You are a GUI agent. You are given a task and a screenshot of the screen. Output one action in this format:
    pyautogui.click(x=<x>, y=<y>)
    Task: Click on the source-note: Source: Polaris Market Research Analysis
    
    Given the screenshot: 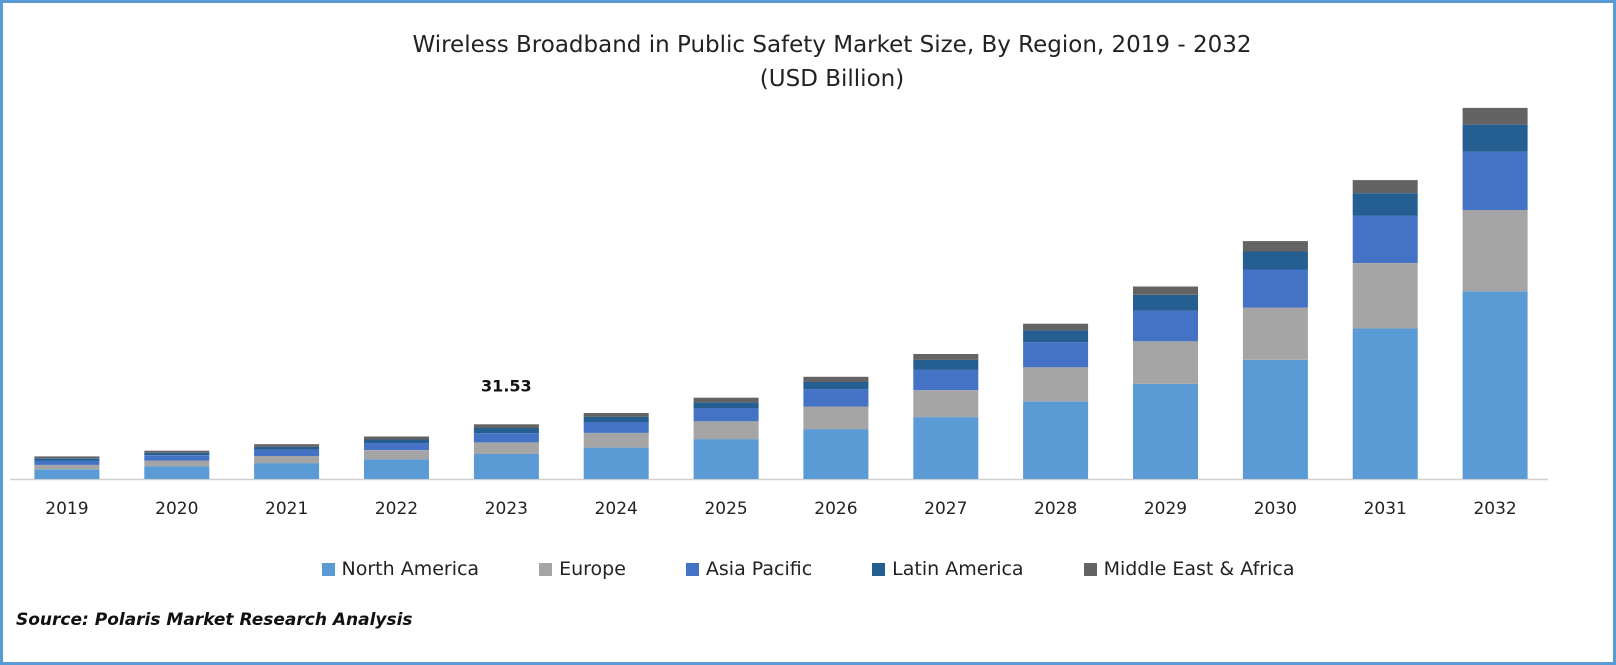 What is the action you would take?
    pyautogui.click(x=214, y=620)
    